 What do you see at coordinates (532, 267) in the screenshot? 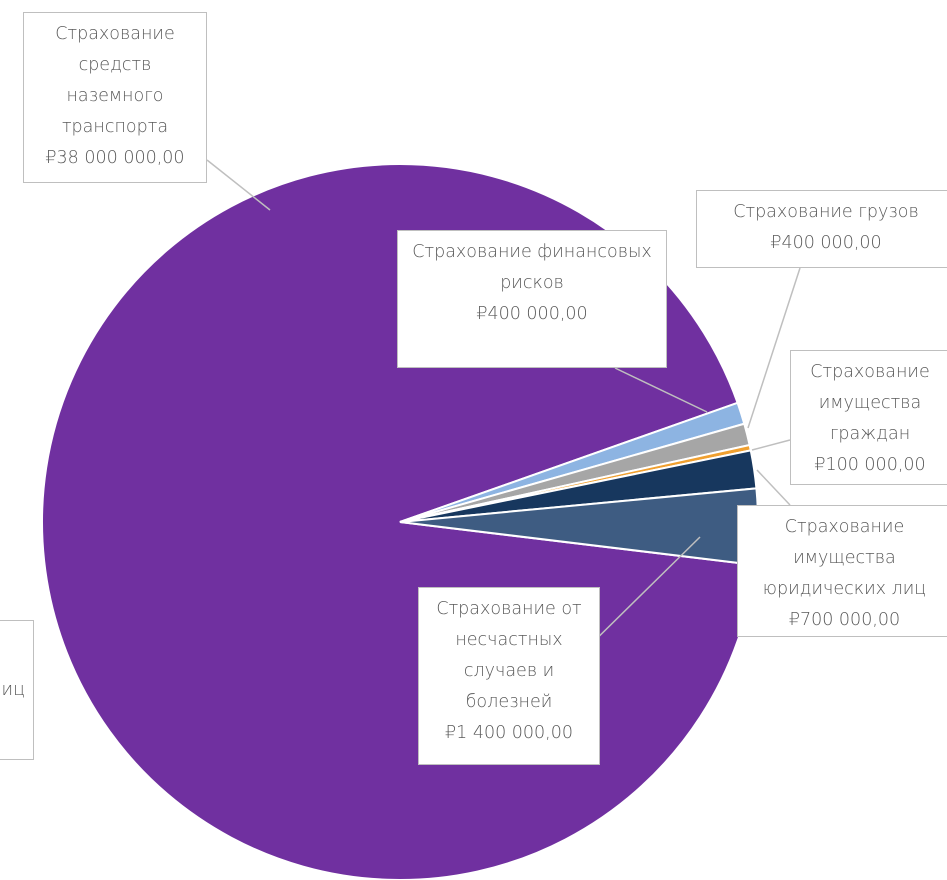
I see `label-name: Страхование финансовых рисков` at bounding box center [532, 267].